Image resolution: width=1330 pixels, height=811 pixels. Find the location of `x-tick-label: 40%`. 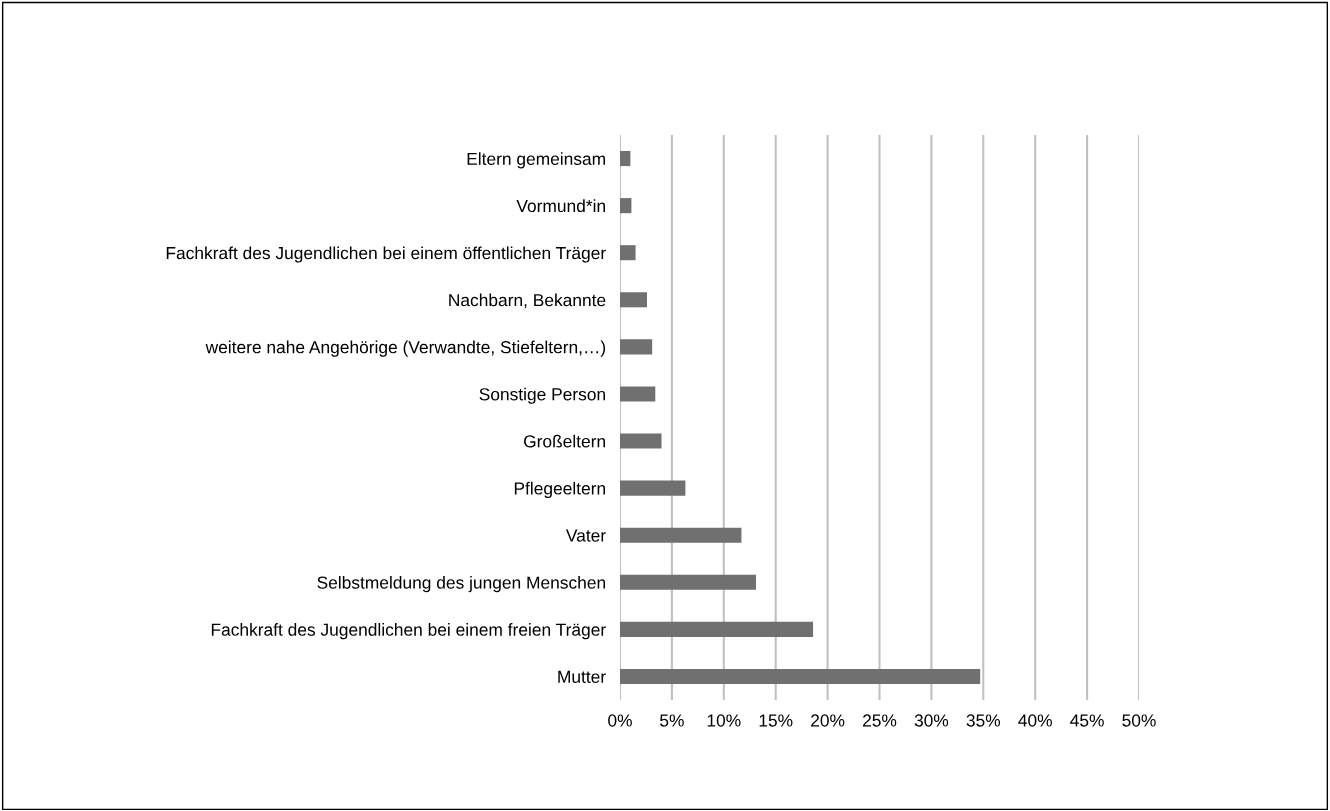

x-tick-label: 40% is located at coordinates (1035, 720).